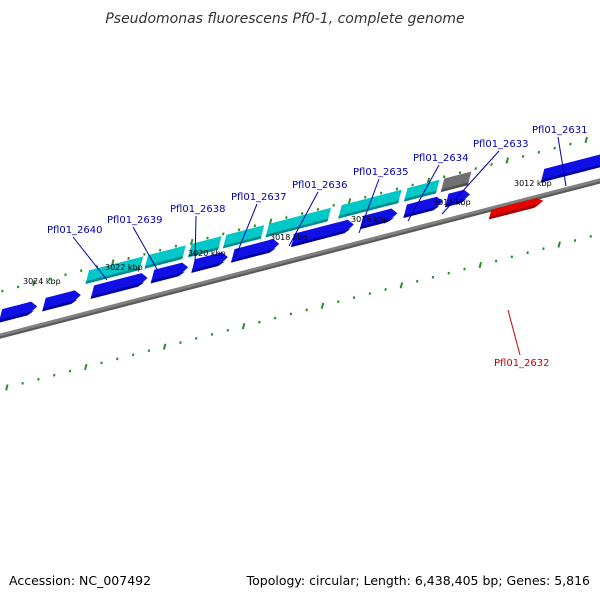 This screenshot has height=600, width=600. Describe the element at coordinates (320, 185) in the screenshot. I see `gene-label: Pfl01_2636` at that location.